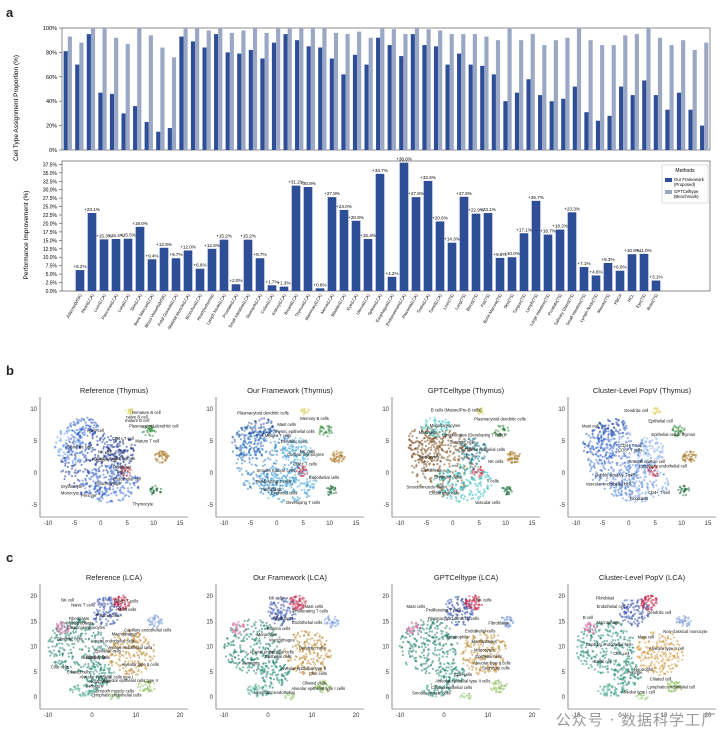 The height and width of the screenshot is (738, 727). What do you see at coordinates (473, 435) in the screenshot?
I see `umap-cell-label: Lymphocytes (Developing T cells)` at bounding box center [473, 435].